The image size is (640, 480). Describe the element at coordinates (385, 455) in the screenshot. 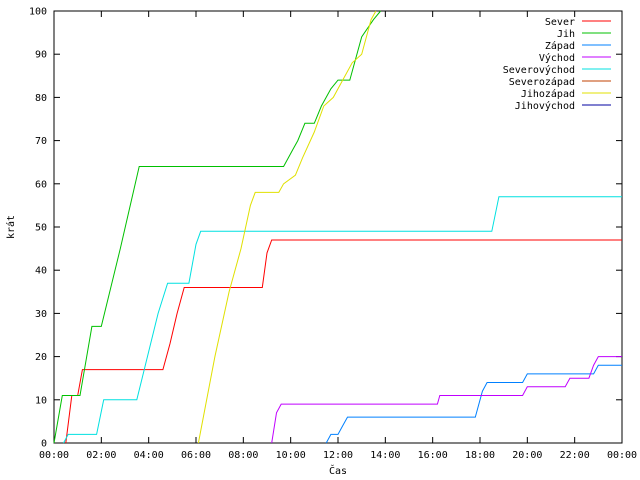

I see `x-tick-label: 14:00` at that location.